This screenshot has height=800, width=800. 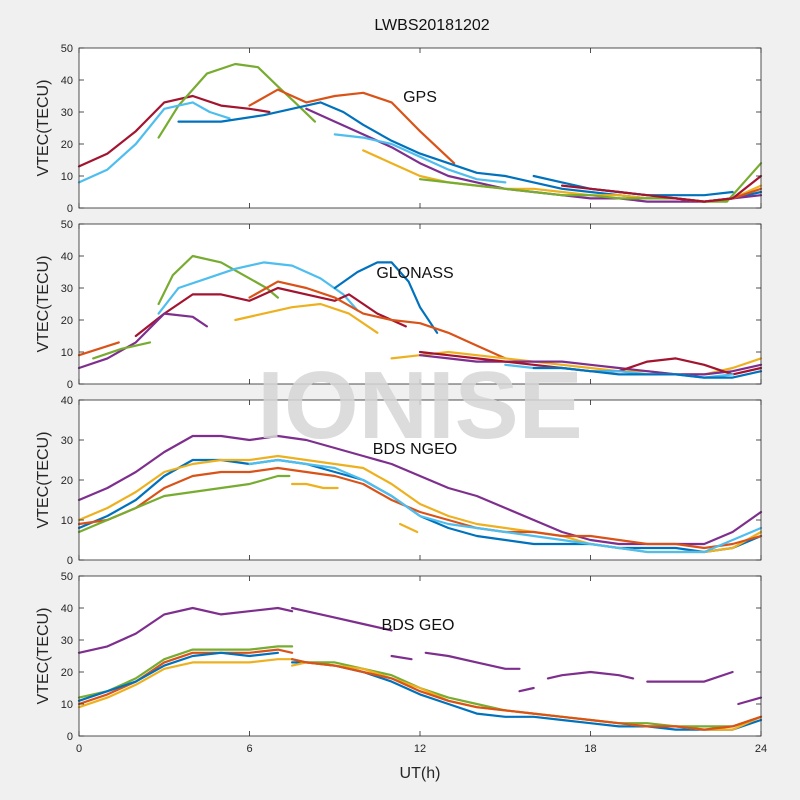 I want to click on panel-annotation: GPS, so click(x=420, y=97).